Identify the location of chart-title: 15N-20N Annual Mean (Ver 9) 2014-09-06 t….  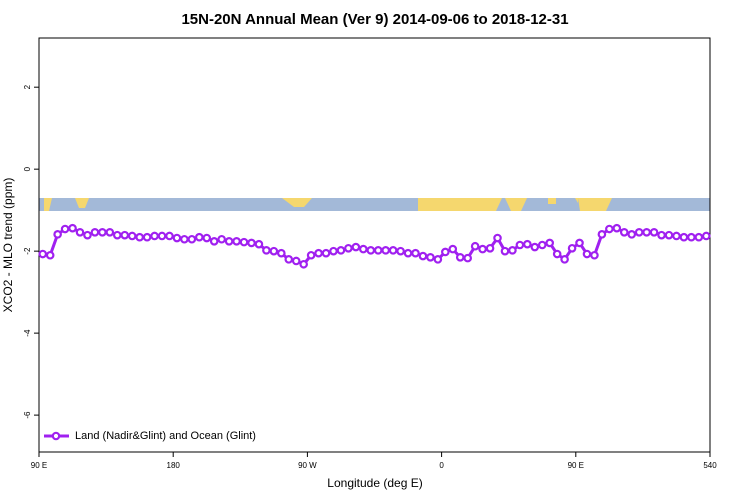
(374, 19).